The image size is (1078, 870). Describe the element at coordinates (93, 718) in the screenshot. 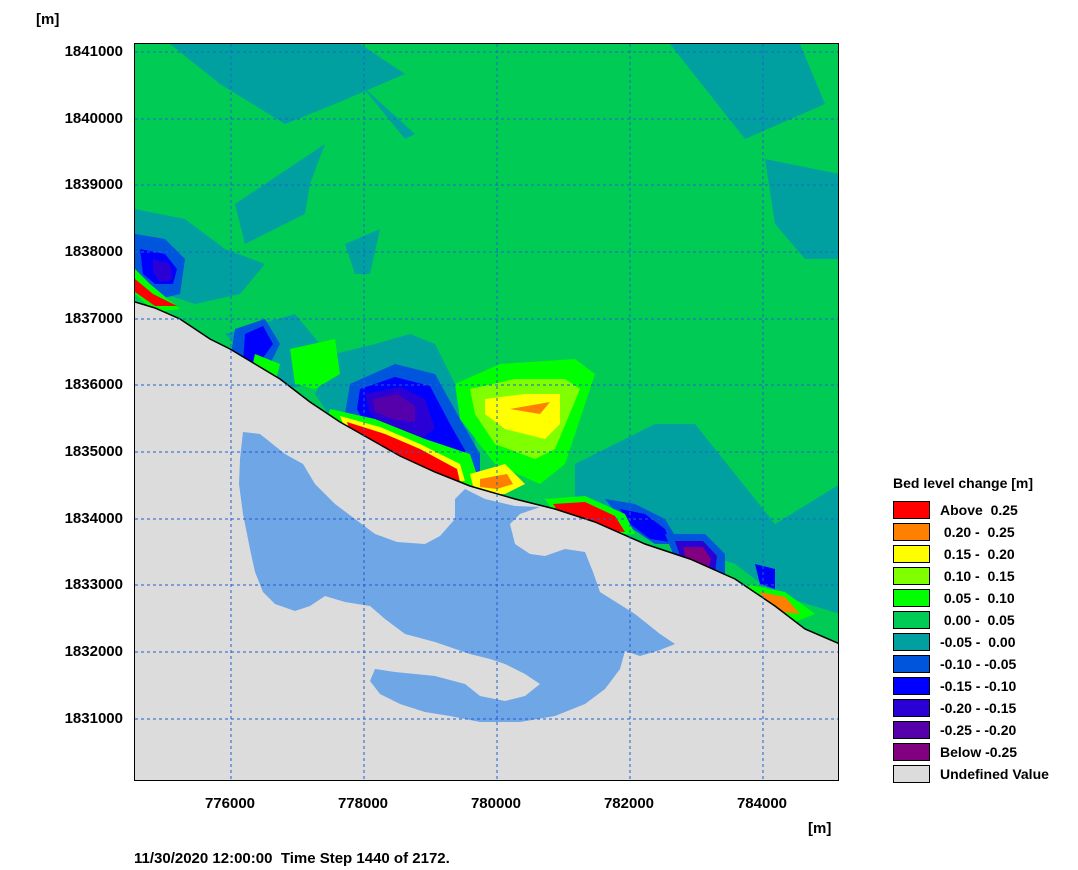

I see `y-tick-label: 1831000` at that location.